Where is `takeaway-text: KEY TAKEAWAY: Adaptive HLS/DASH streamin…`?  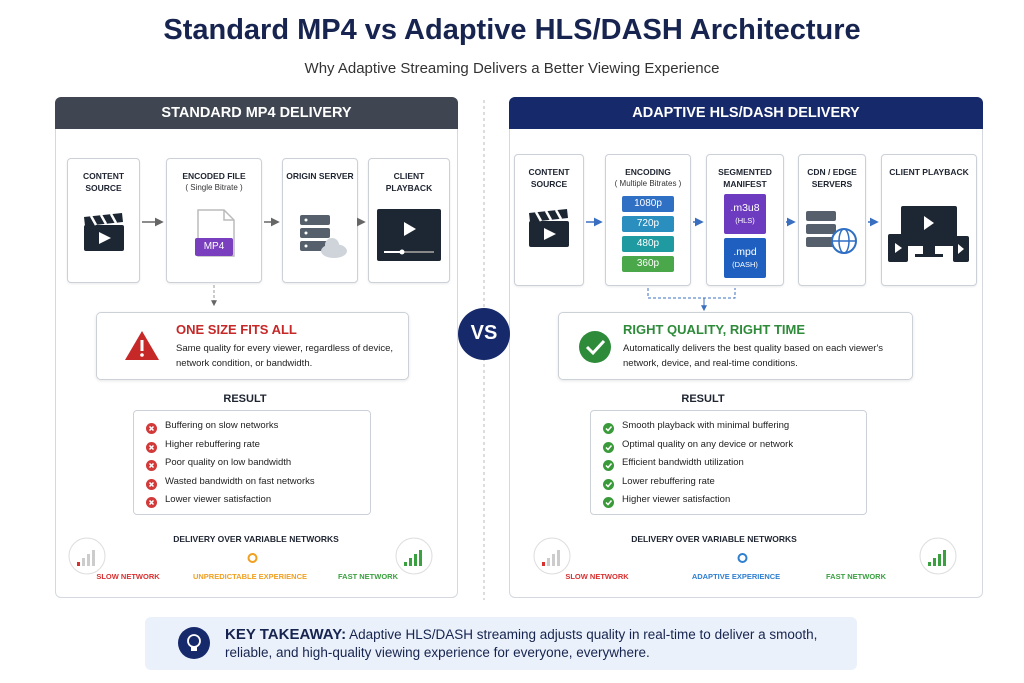
takeaway-text: KEY TAKEAWAY: Adaptive HLS/DASH streamin… is located at coordinates (535, 644).